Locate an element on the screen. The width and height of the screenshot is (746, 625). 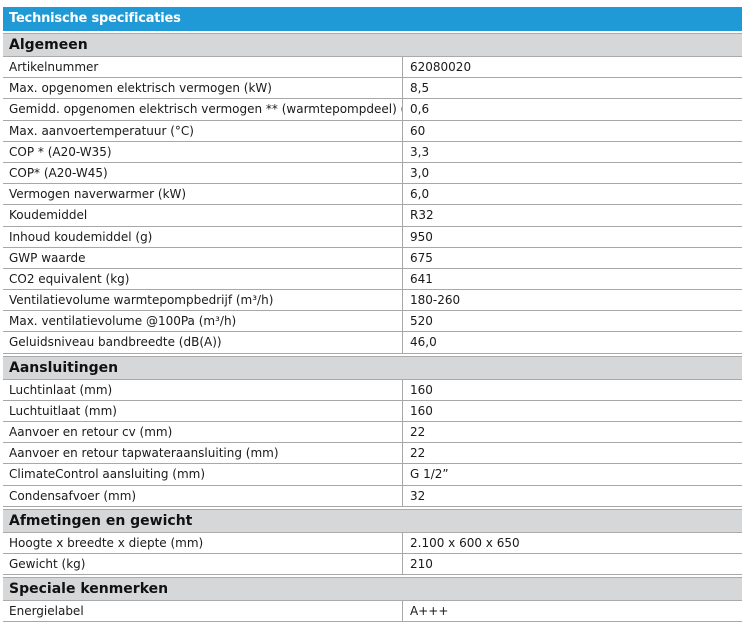
spec-row: COP* (A20-W45) 3,0 is located at coordinates (372, 173).